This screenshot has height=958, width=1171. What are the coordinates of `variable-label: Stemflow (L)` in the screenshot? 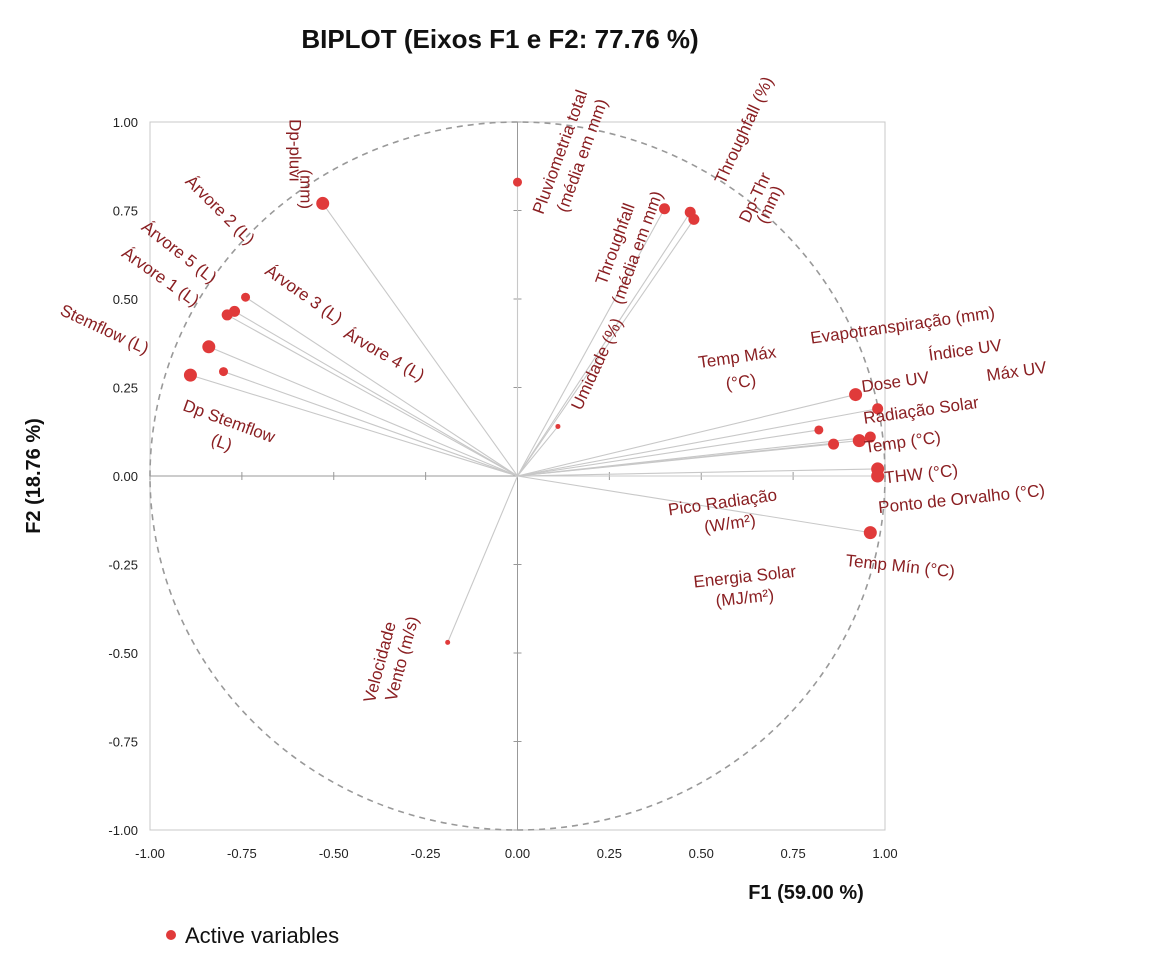 It's located at (104, 330).